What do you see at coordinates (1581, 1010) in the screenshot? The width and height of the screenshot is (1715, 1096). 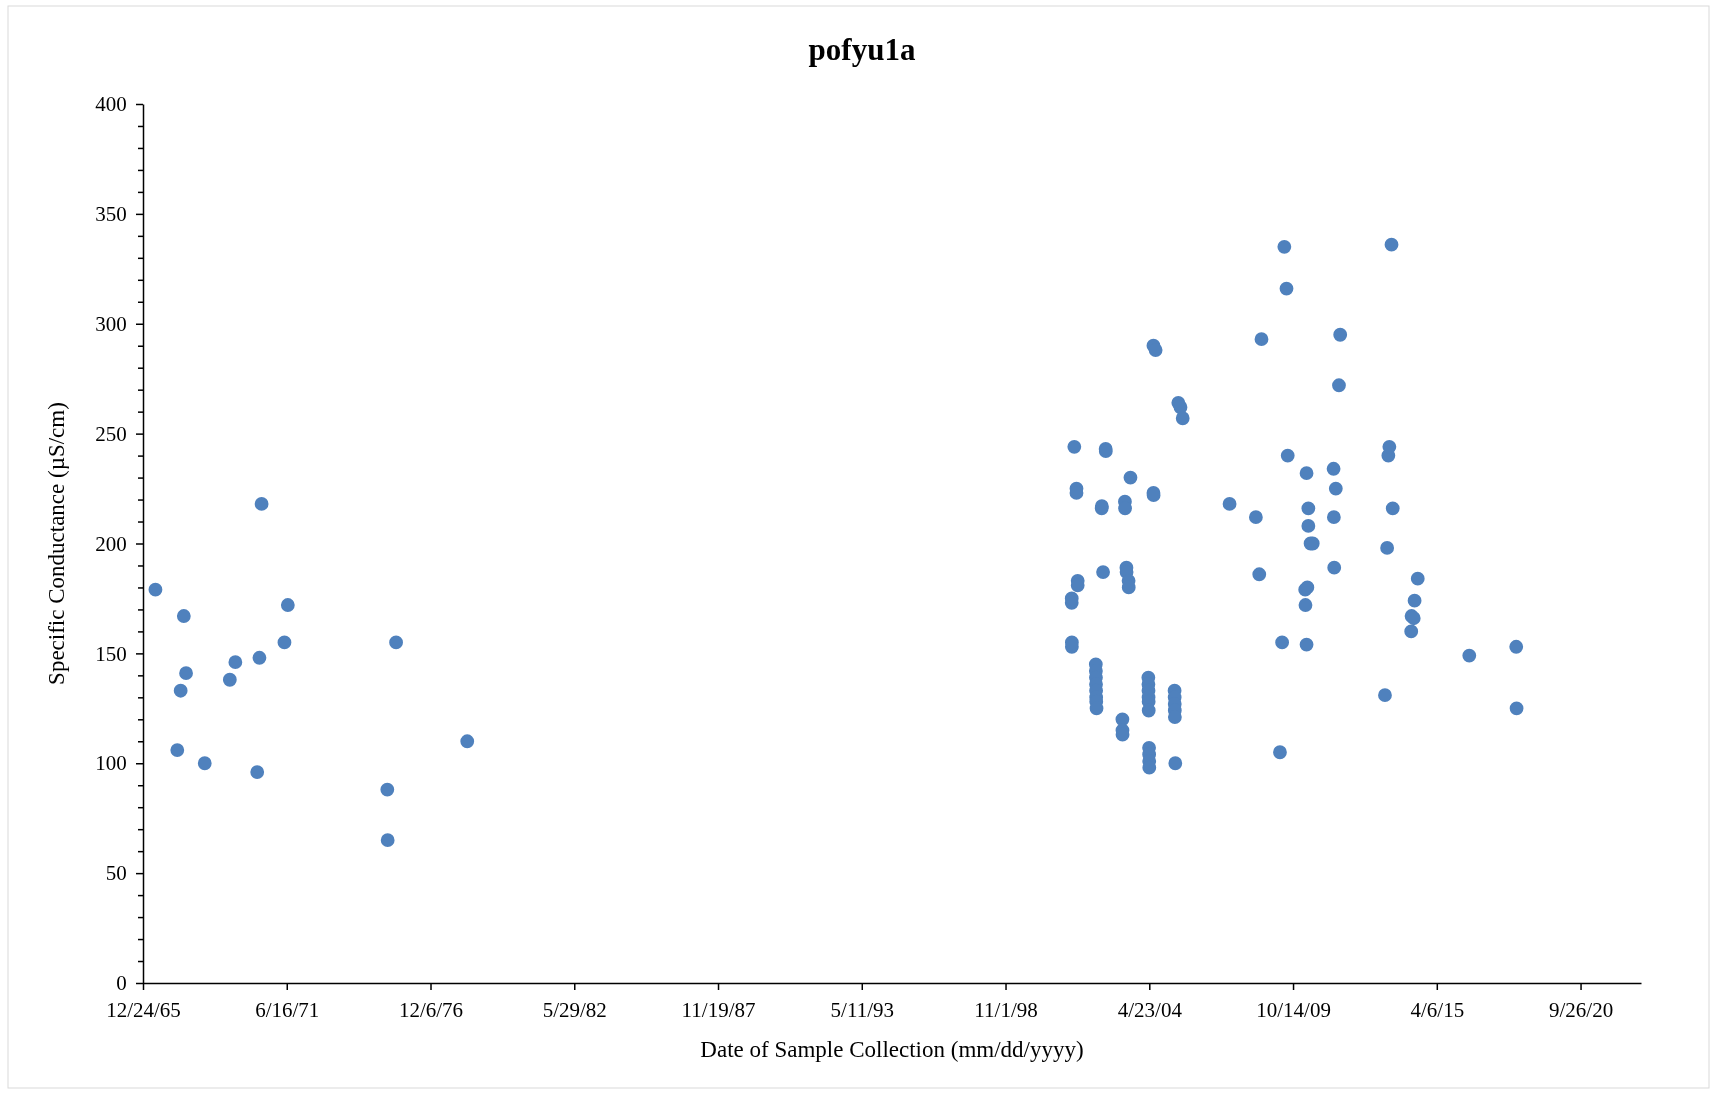 I see `x-tick-label: 9/26/20` at bounding box center [1581, 1010].